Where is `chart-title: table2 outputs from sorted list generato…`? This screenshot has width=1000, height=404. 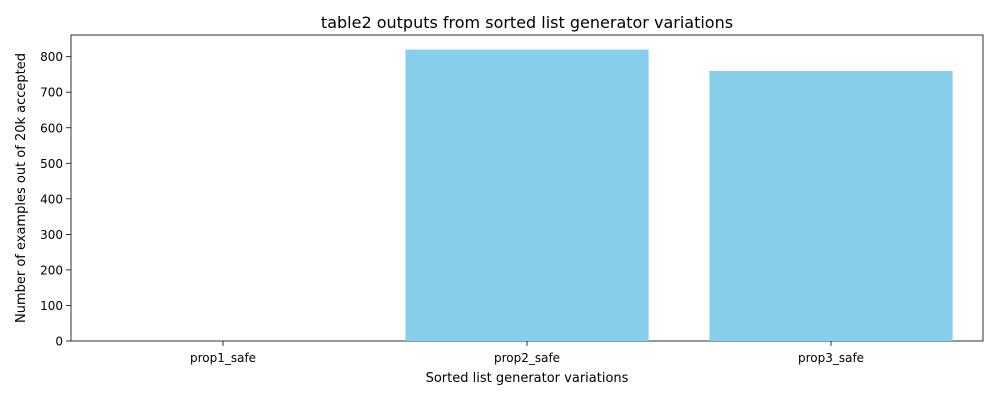
chart-title: table2 outputs from sorted list generato… is located at coordinates (527, 22).